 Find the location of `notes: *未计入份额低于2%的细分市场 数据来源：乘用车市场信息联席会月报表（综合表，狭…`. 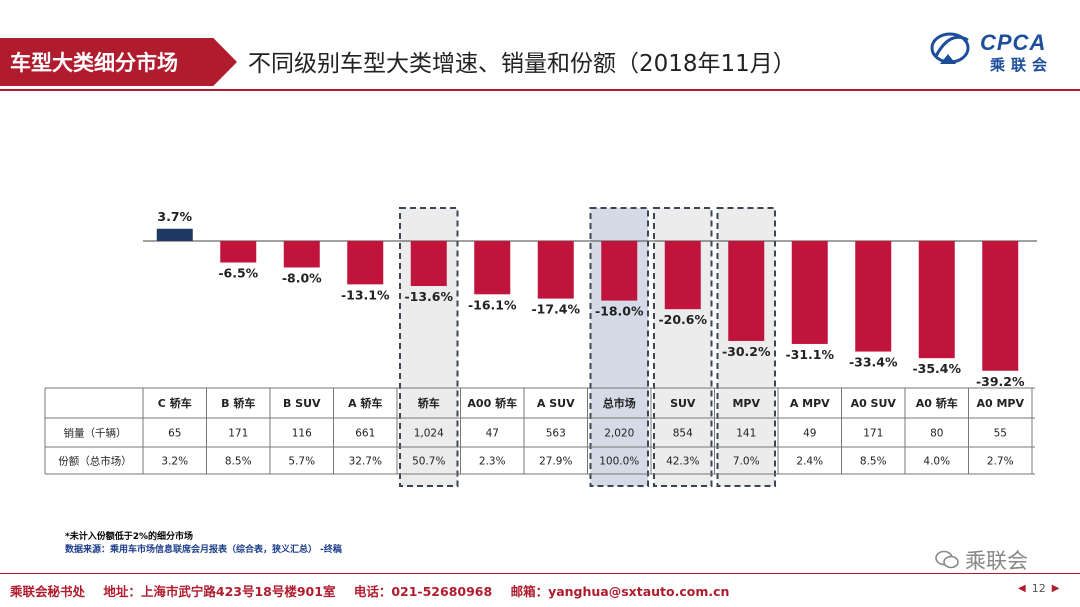

notes: *未计入份额低于2%的细分市场 数据来源：乘用车市场信息联席会月报表（综合表，狭… is located at coordinates (203, 544).